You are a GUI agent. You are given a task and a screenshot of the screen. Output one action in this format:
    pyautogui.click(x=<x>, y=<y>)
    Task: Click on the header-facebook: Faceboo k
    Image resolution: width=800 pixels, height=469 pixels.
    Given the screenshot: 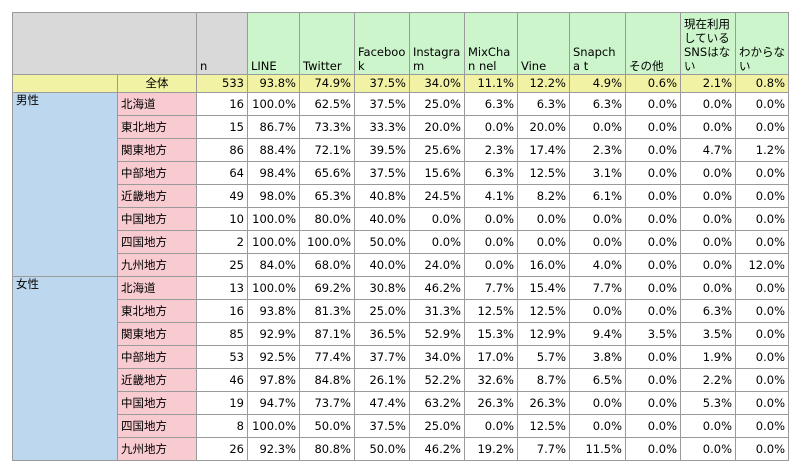 What is the action you would take?
    pyautogui.click(x=382, y=43)
    